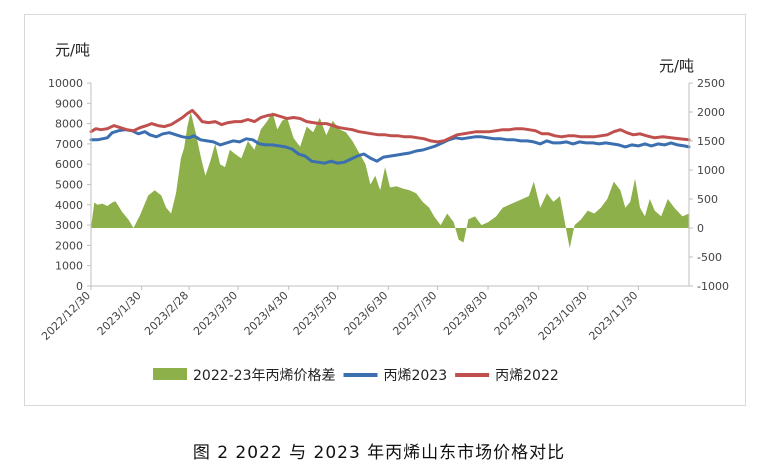 Image resolution: width=758 pixels, height=468 pixels. What do you see at coordinates (69, 245) in the screenshot?
I see `left-tick-label: 2000` at bounding box center [69, 245].